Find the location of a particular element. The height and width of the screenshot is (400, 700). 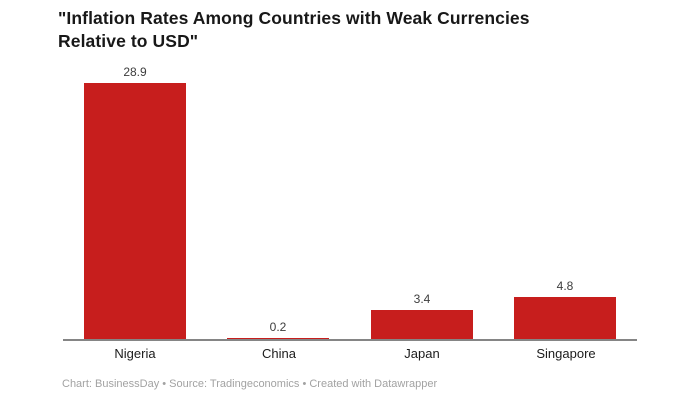

category-label-japan: Japan is located at coordinates (422, 353).